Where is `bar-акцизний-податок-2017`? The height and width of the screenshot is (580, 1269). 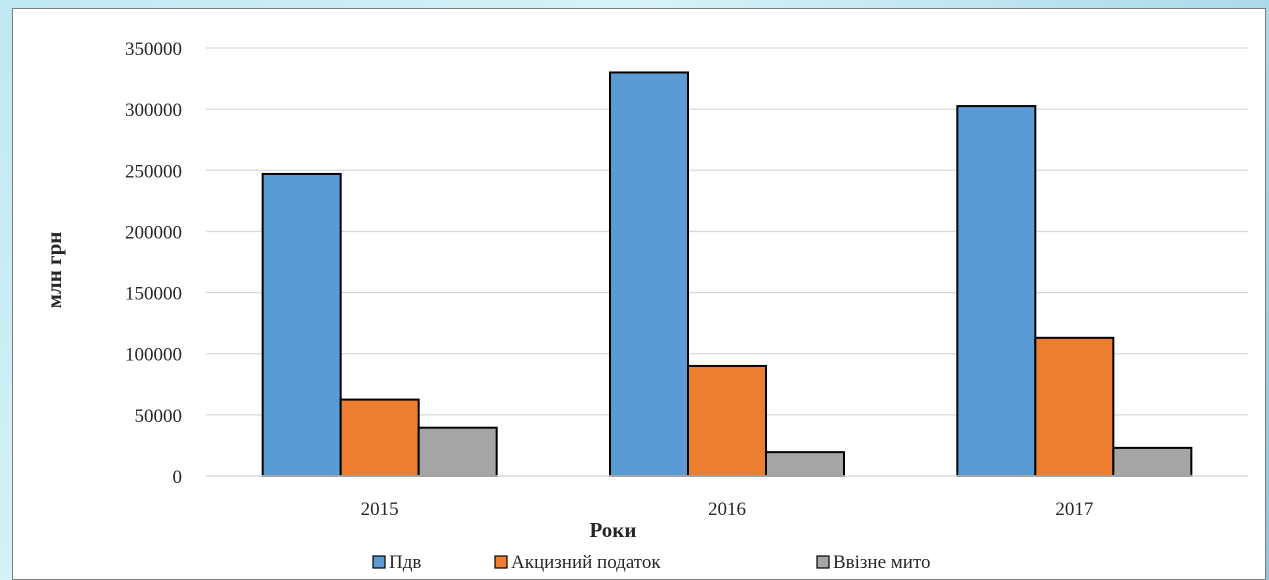
bar-акцизний-податок-2017 is located at coordinates (1074, 406).